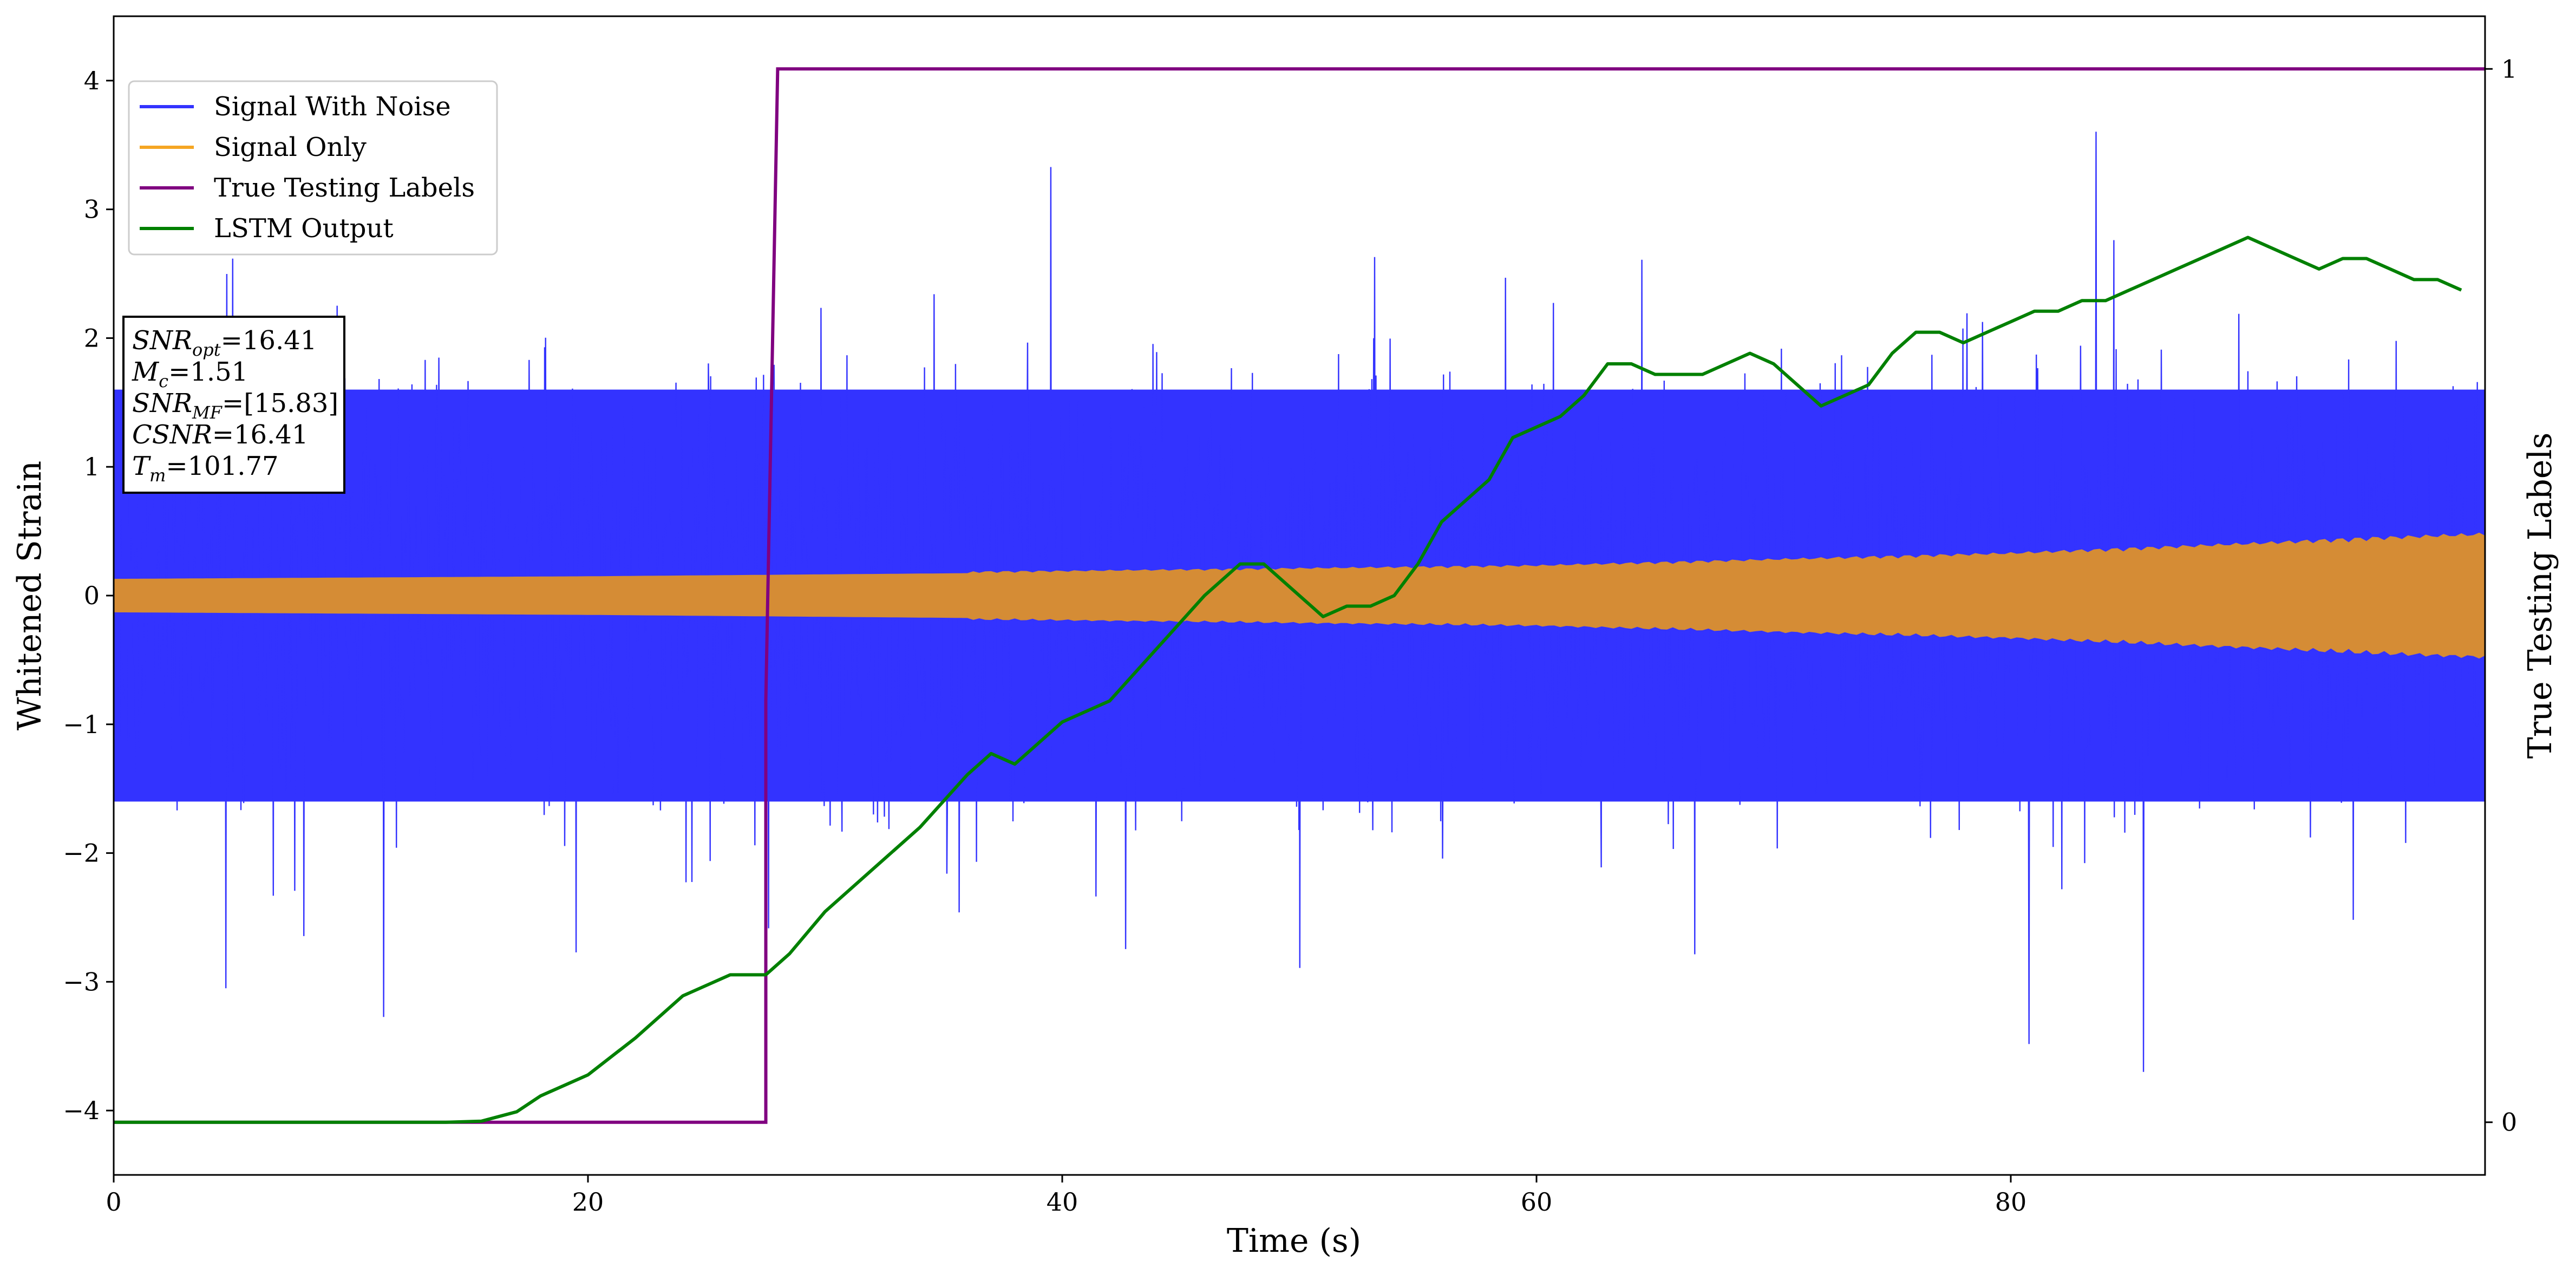  Describe the element at coordinates (146, 372) in the screenshot. I see `annotation-symbol: M` at that location.